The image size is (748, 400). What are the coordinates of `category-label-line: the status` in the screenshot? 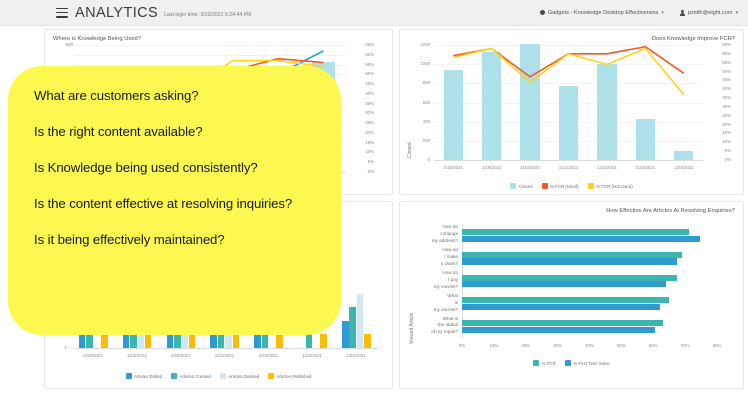 It's located at (448, 325).